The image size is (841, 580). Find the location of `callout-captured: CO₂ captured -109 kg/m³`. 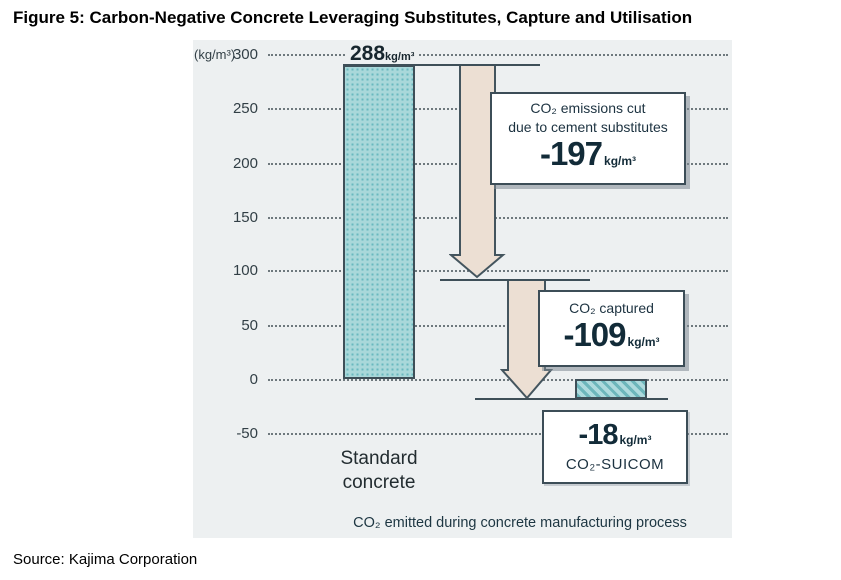

callout-captured: CO₂ captured -109 kg/m³ is located at coordinates (611, 328).